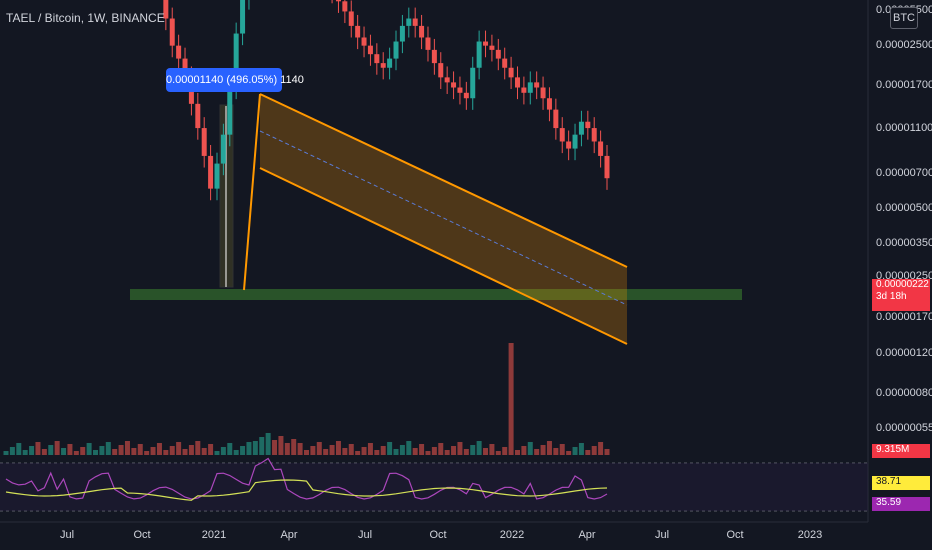 The height and width of the screenshot is (550, 932). I want to click on price-tick: 0.00002500, so click(904, 45).